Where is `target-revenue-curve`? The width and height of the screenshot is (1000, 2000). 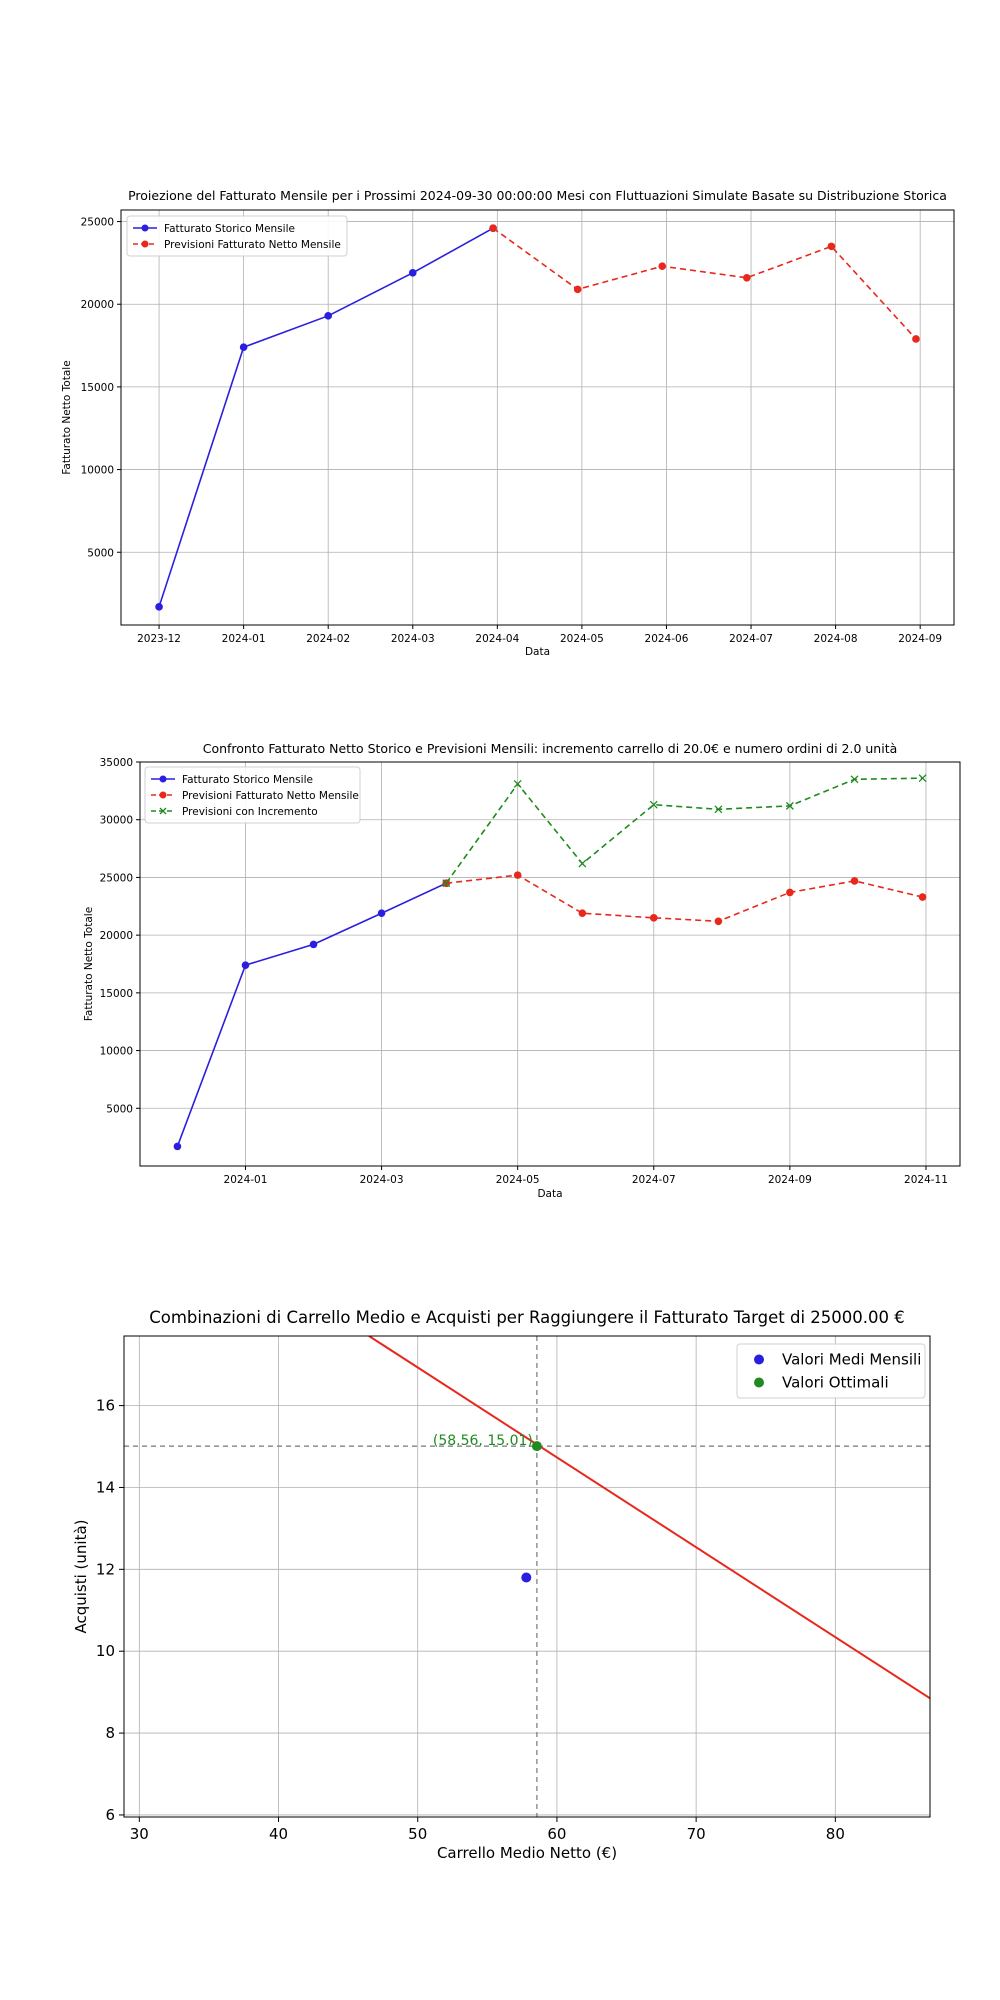 target-revenue-curve is located at coordinates (649, 1518).